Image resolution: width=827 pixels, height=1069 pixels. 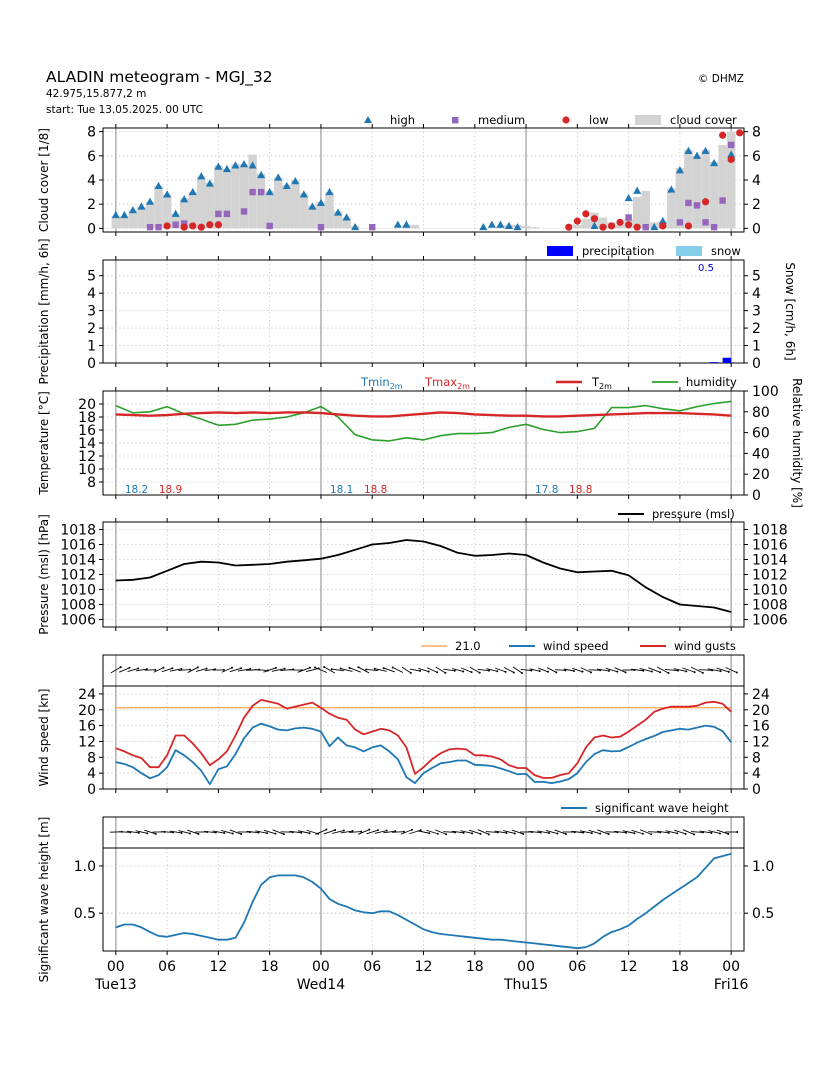 I want to click on y-tick-label: 0.5, so click(x=85, y=914).